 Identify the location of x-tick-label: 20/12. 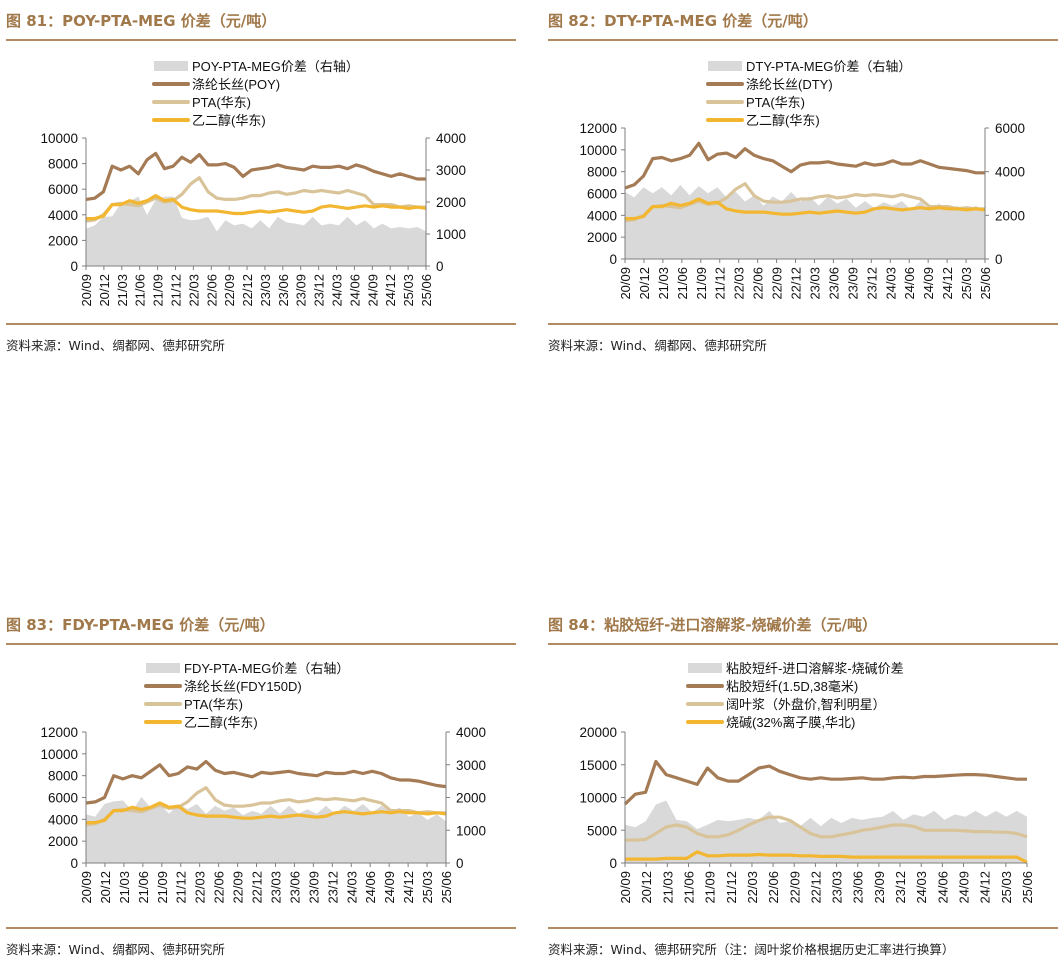
(105, 887).